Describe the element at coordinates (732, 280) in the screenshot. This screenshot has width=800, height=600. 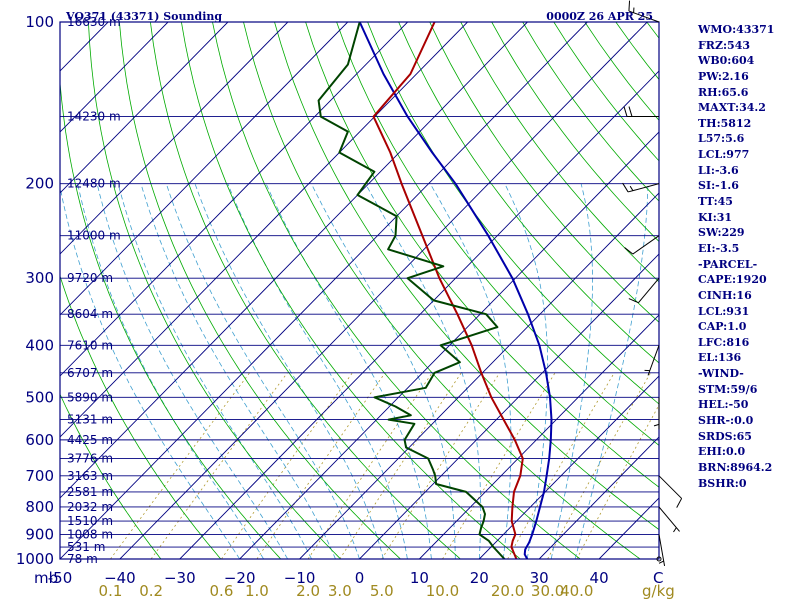
I see `sounding-index-row: CAPE:1920` at that location.